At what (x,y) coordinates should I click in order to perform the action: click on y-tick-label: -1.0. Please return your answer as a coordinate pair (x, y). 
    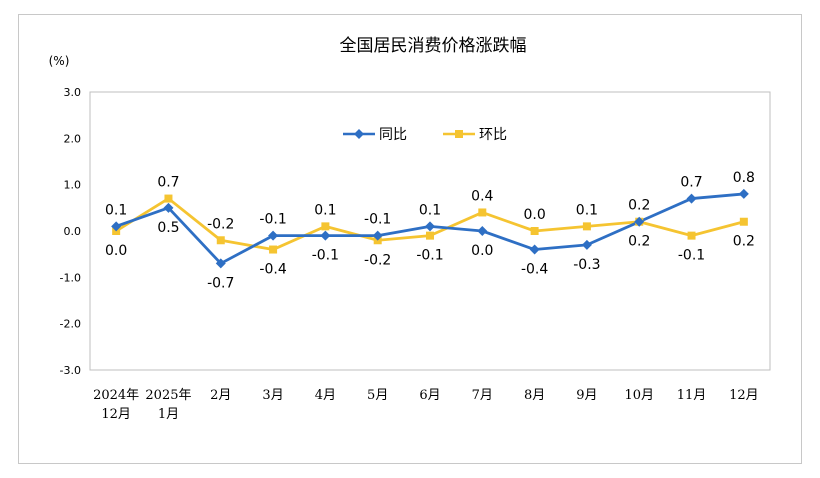
    Looking at the image, I should click on (70, 277).